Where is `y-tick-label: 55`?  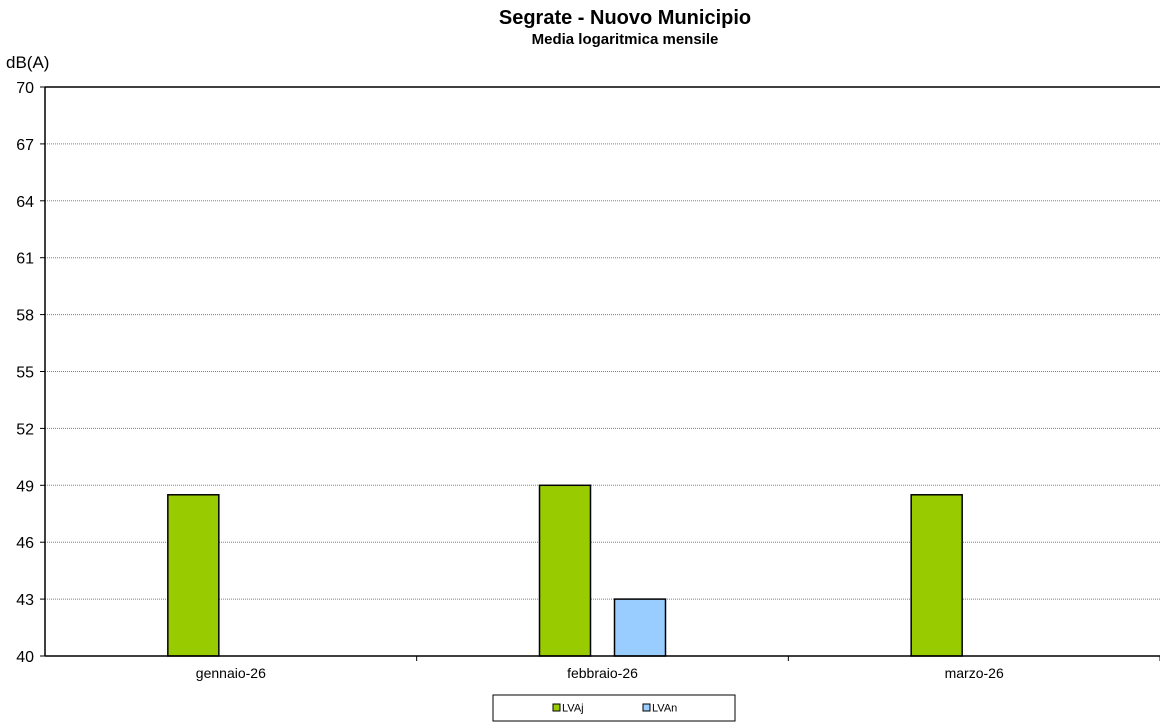 y-tick-label: 55 is located at coordinates (25, 373).